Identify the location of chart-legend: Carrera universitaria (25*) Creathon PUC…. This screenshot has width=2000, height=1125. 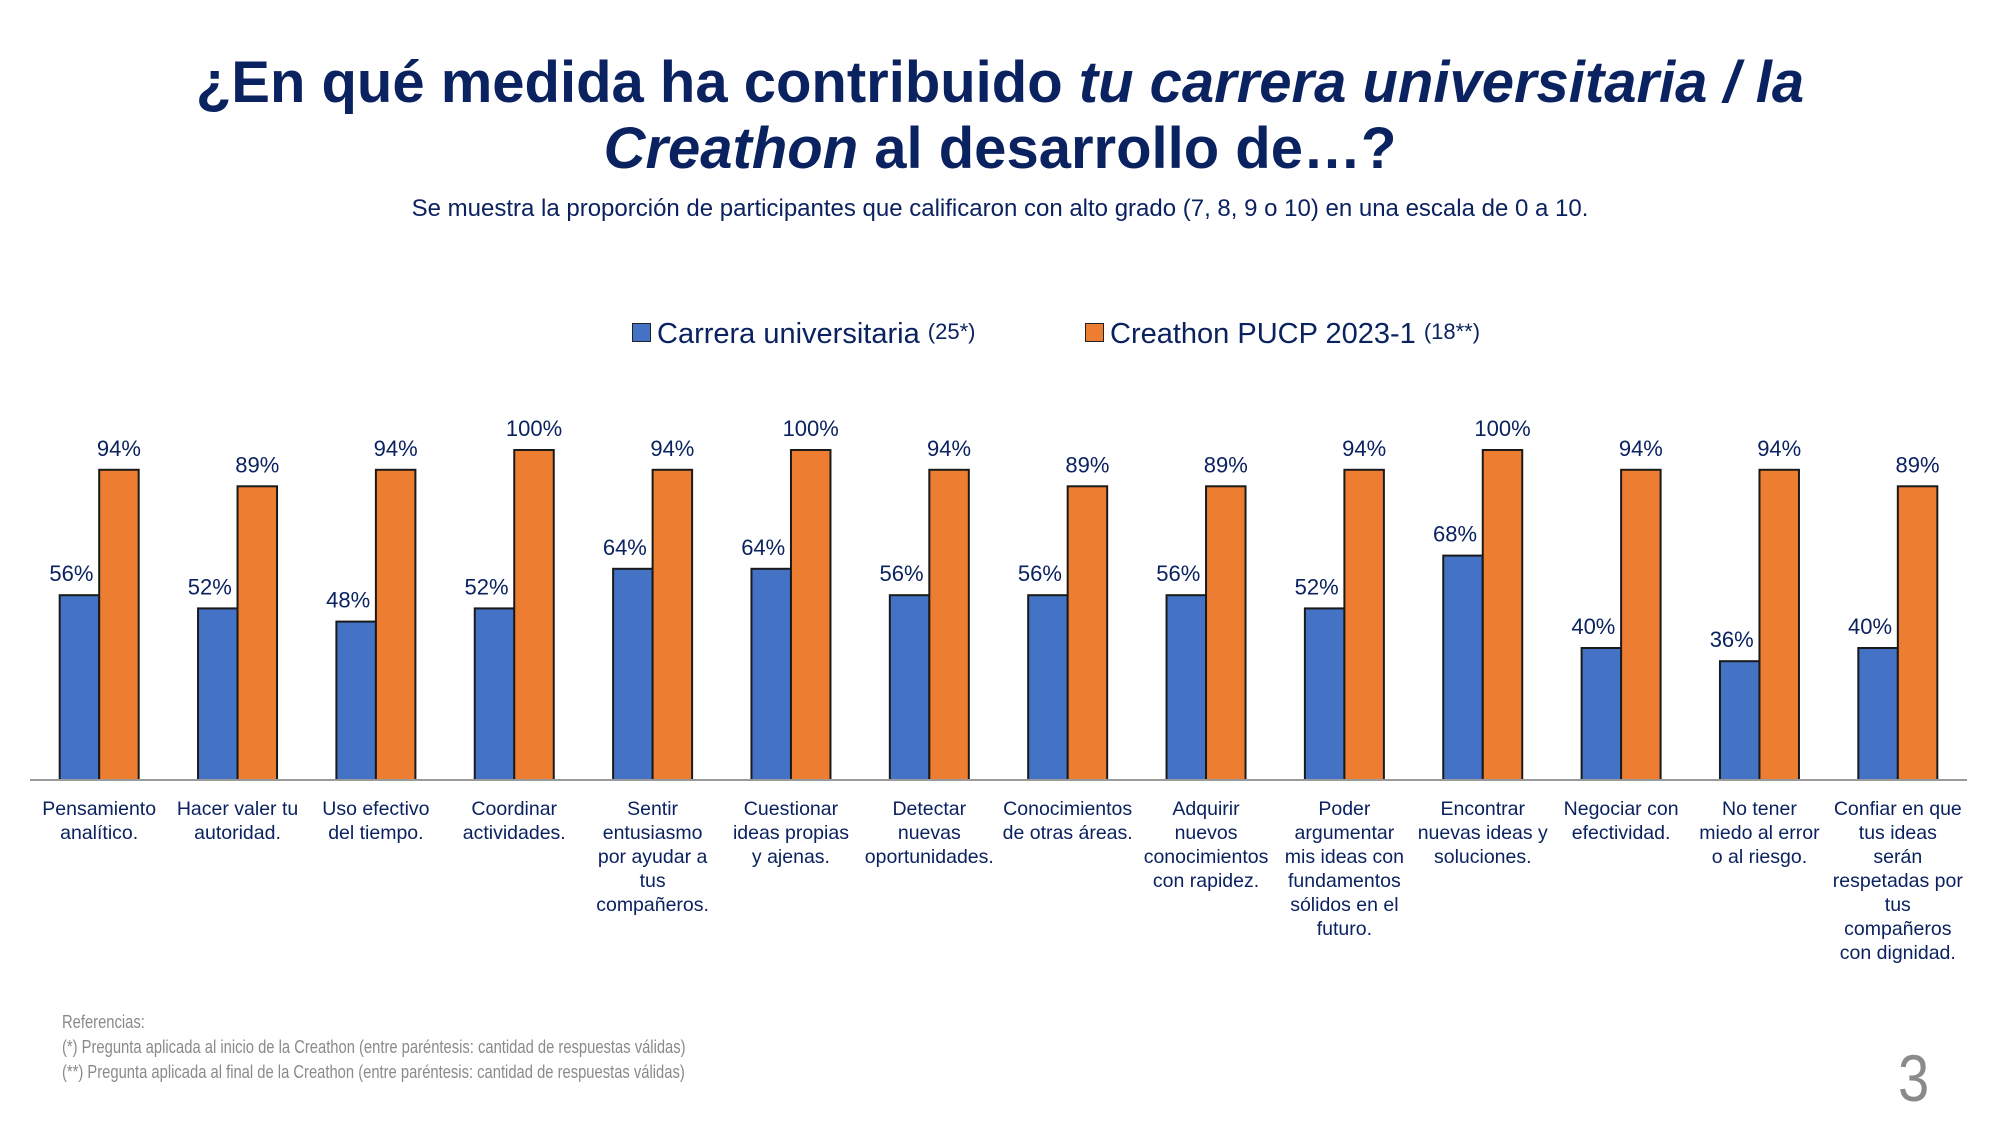
(1000, 338).